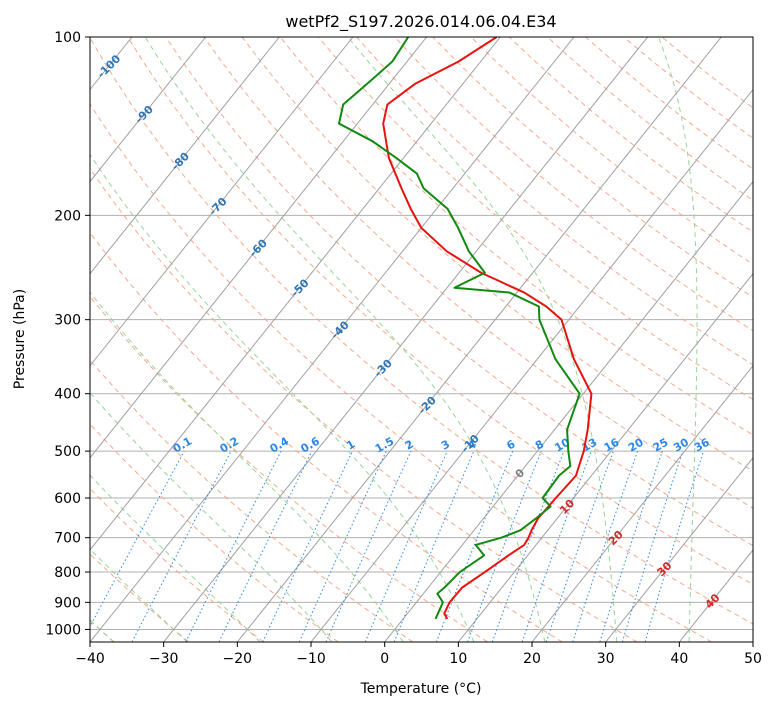 Image resolution: width=775 pixels, height=708 pixels. Describe the element at coordinates (753, 659) in the screenshot. I see `x-tick-label: 50` at that location.